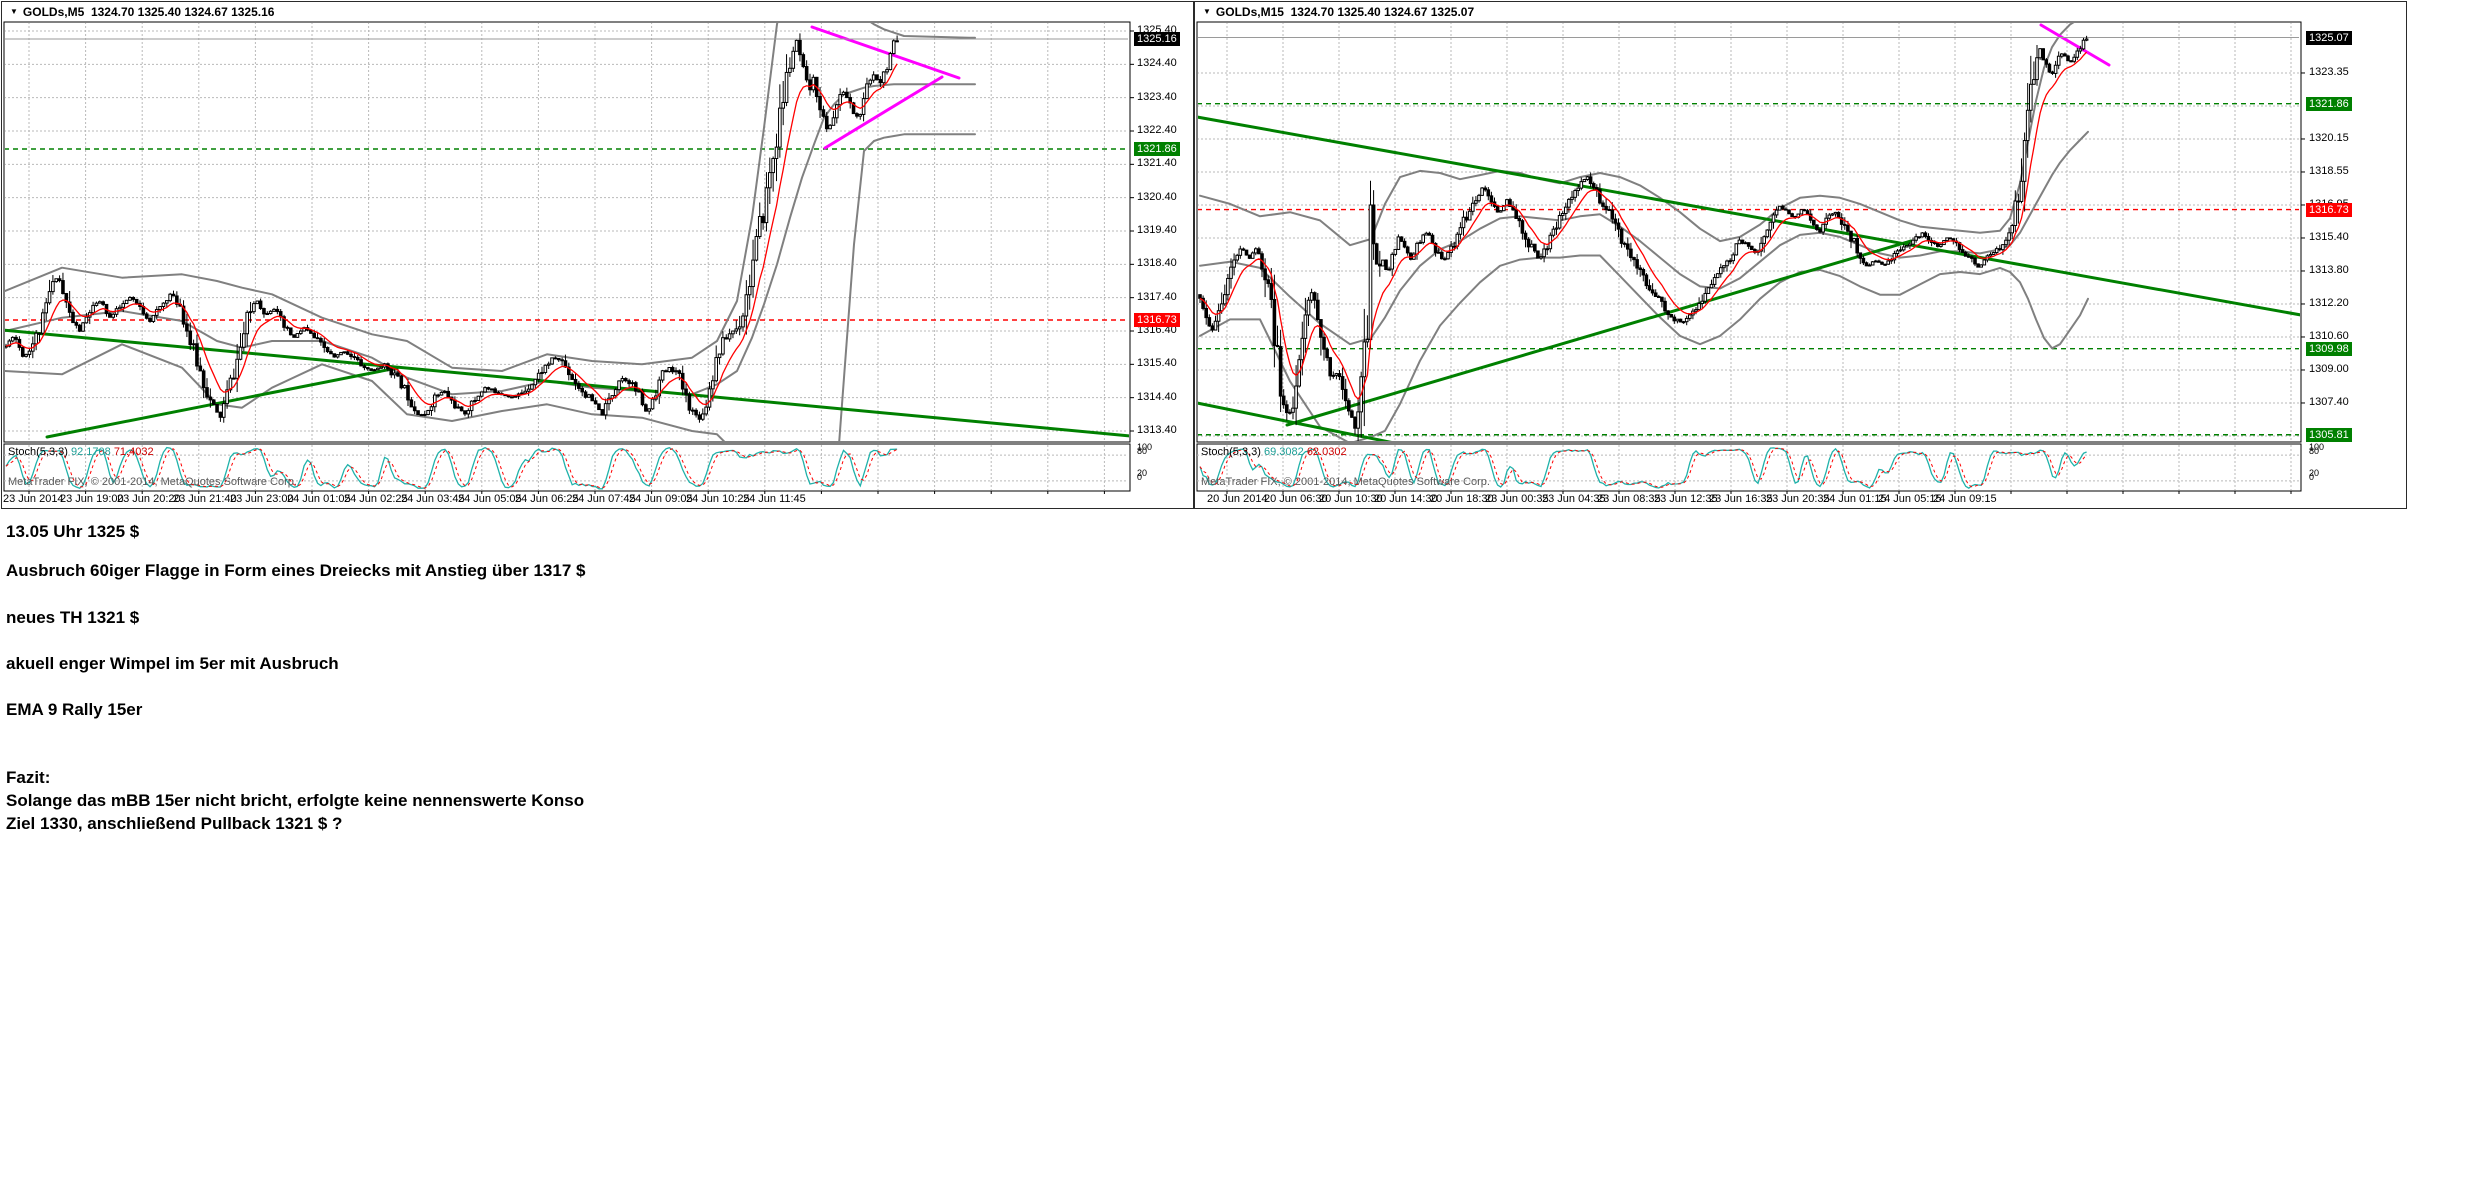  Describe the element at coordinates (1249, 12) in the screenshot. I see `m15-symbol-period: GOLDs,M15` at that location.